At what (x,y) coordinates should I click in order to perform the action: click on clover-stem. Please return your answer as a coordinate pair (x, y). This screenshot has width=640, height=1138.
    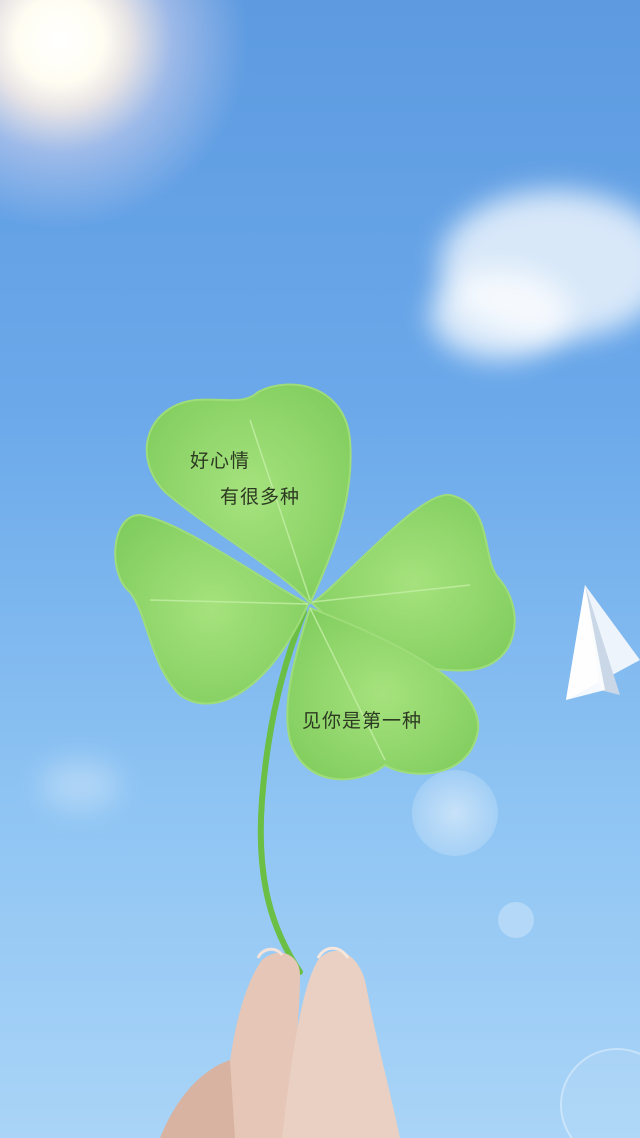
    Looking at the image, I should click on (282, 792).